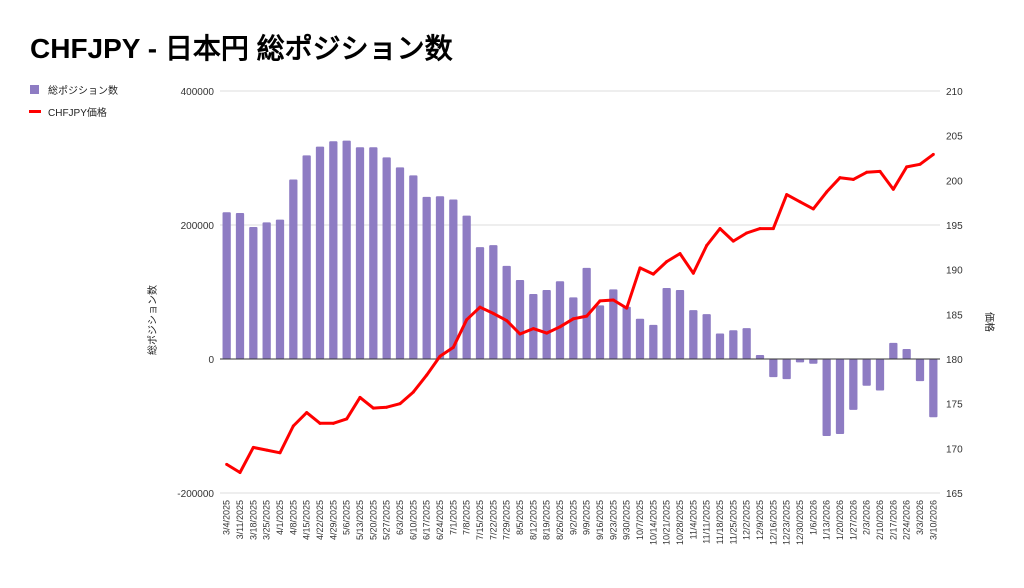 The image size is (1024, 588). What do you see at coordinates (440, 520) in the screenshot?
I see `x-tick-label: 6/24/2025` at bounding box center [440, 520].